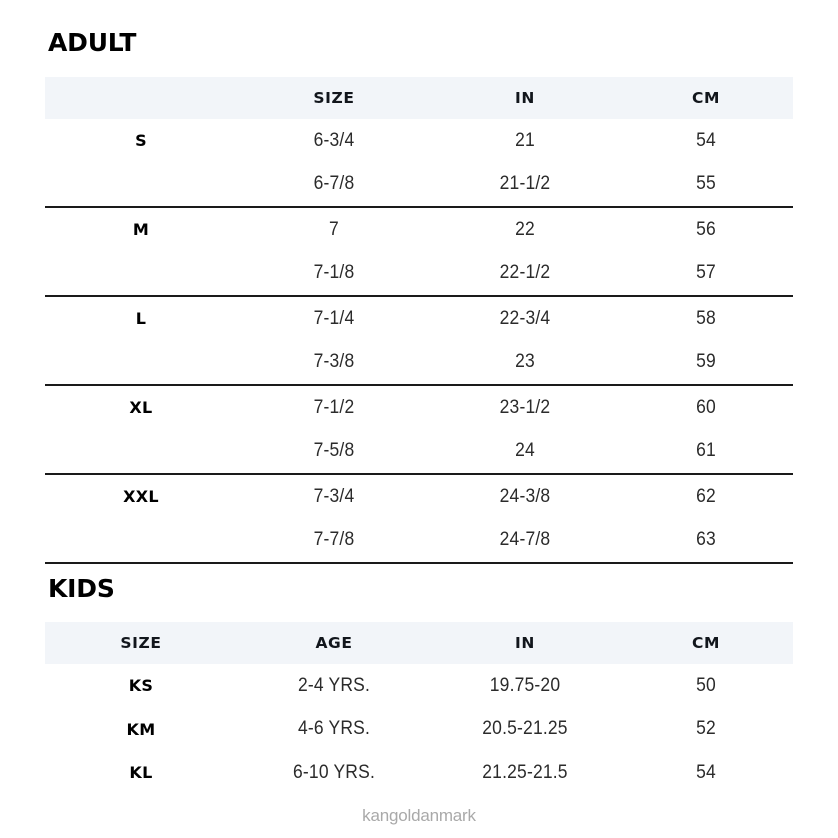 This screenshot has height=838, width=838. Describe the element at coordinates (334, 773) in the screenshot. I see `kids-row-age: 6-10 YRS.` at that location.